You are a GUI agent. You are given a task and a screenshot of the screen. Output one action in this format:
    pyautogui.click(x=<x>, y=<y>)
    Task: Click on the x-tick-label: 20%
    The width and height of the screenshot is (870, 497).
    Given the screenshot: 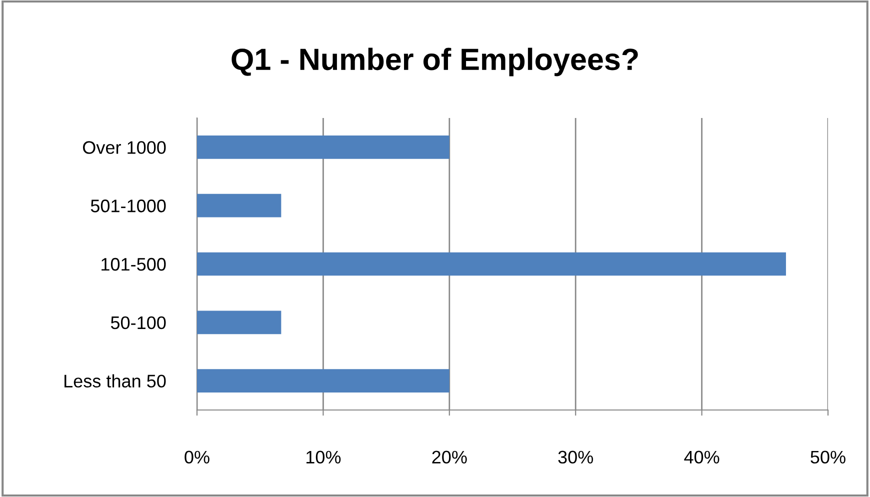 What is the action you would take?
    pyautogui.click(x=449, y=457)
    